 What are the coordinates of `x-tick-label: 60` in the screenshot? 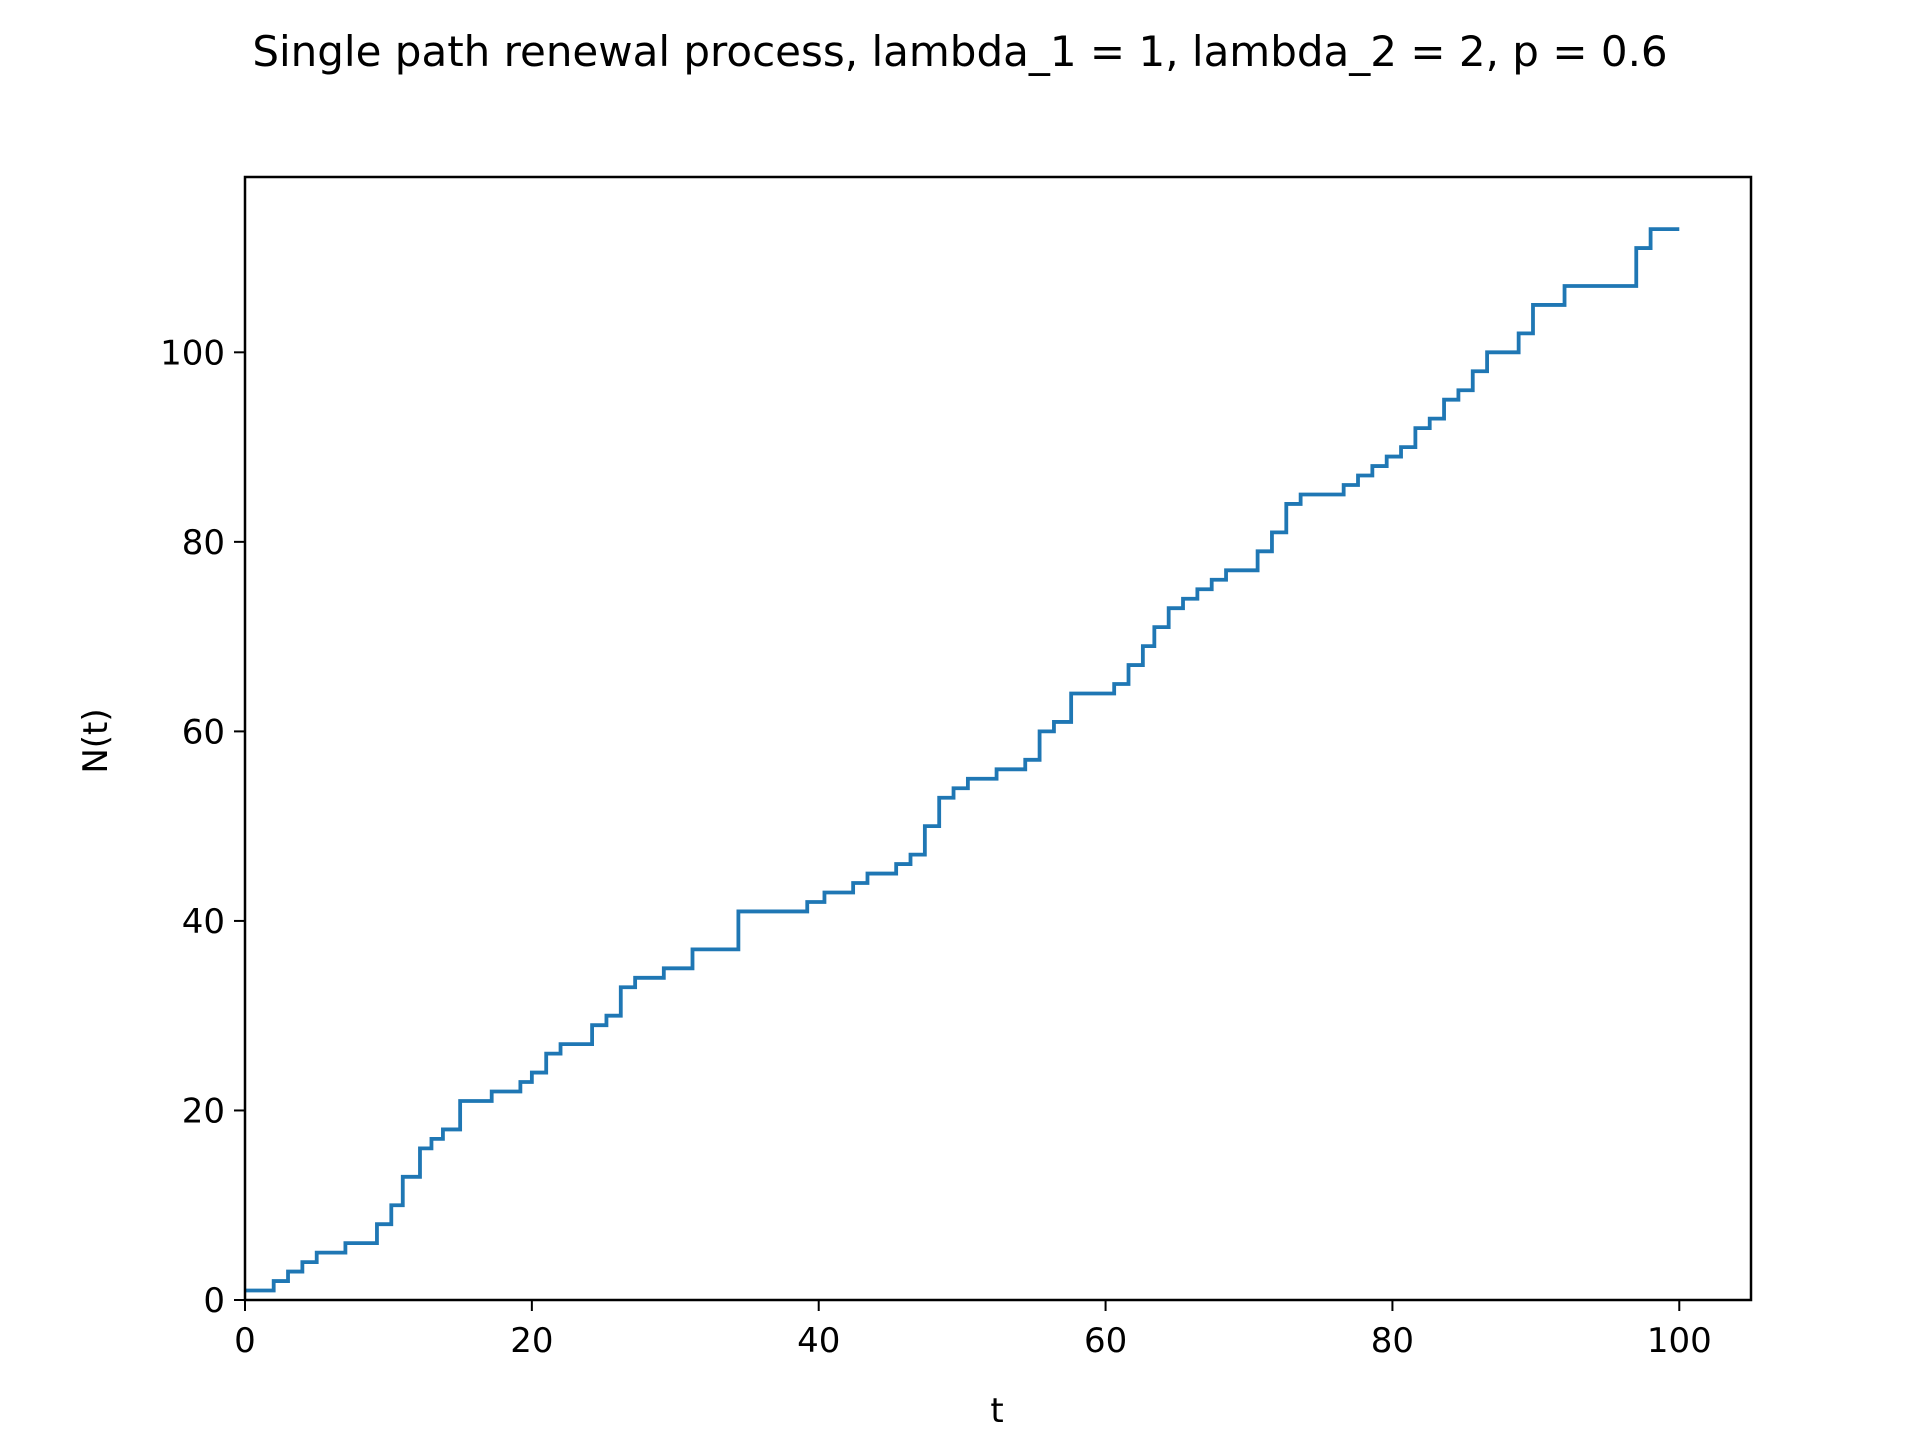 It's located at (1105, 1341).